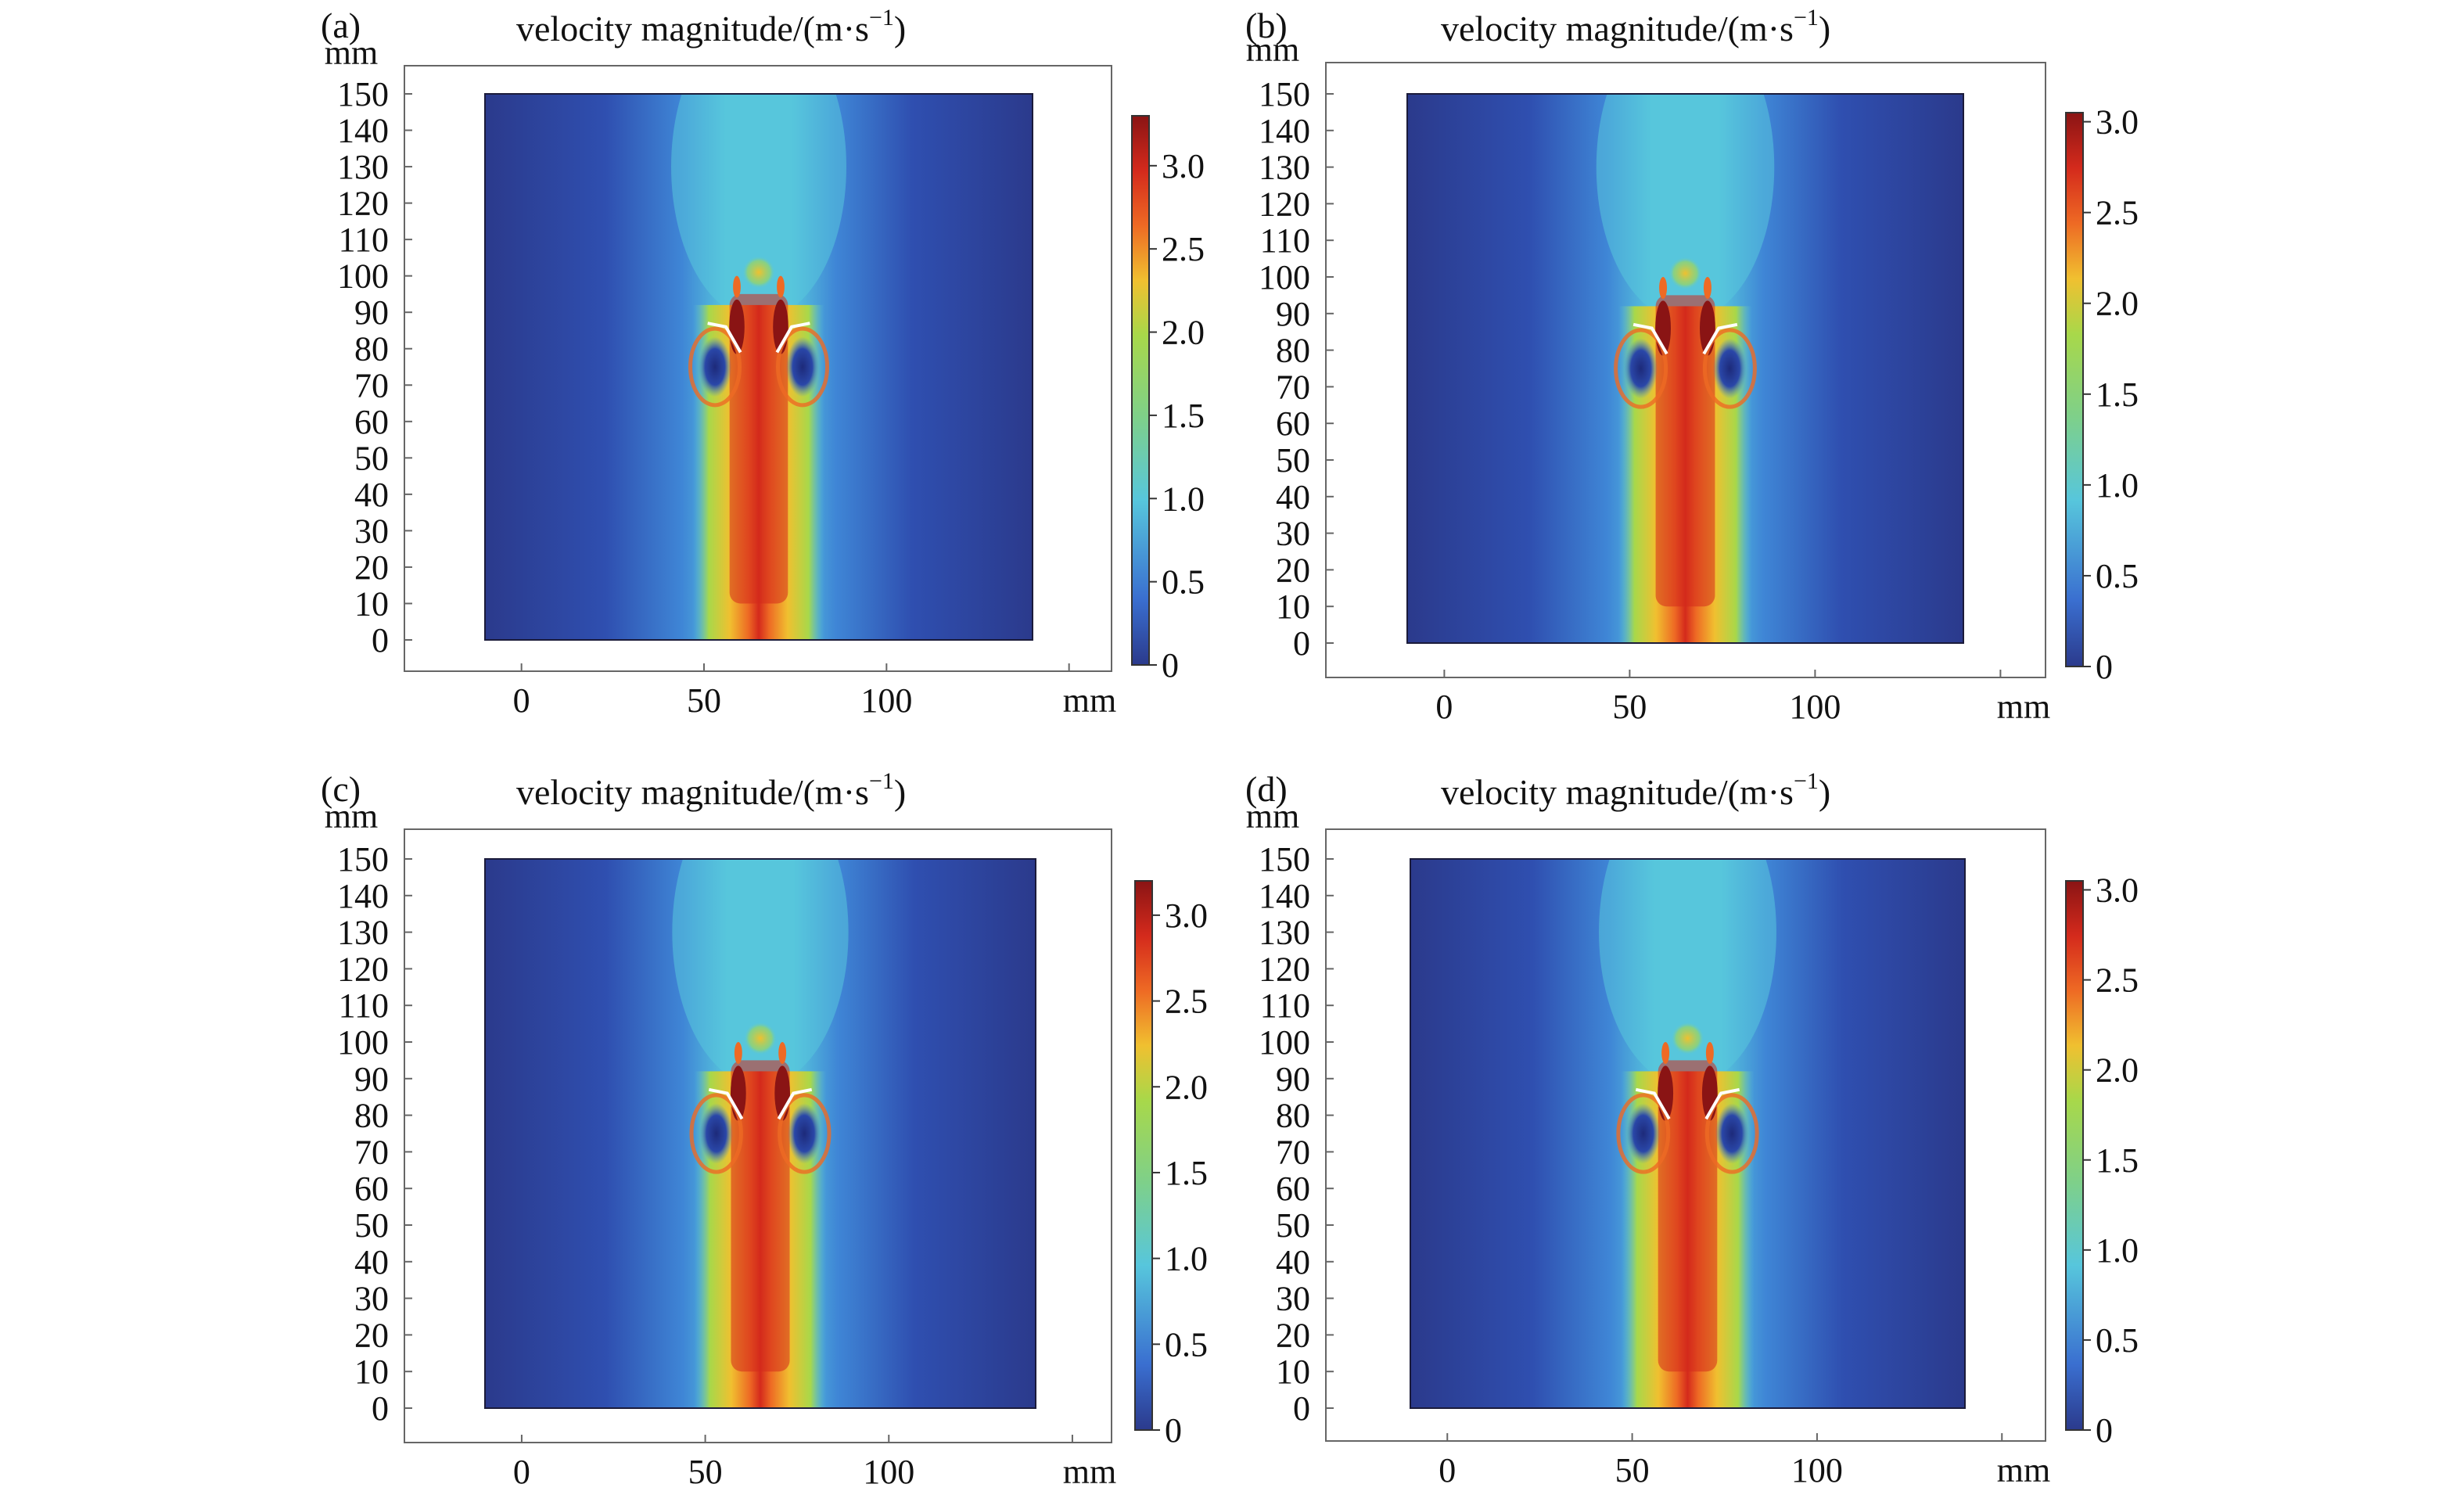 The width and height of the screenshot is (2464, 1502). I want to click on panel-title: velocity magnitude/(m·s−1), so click(1635, 790).